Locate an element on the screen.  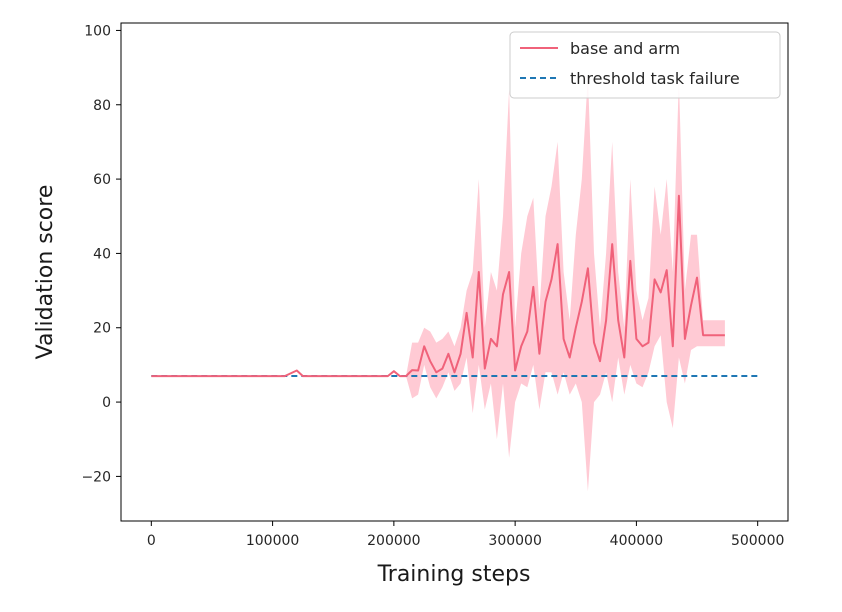
y-tick-label: 40 is located at coordinates (102, 254).